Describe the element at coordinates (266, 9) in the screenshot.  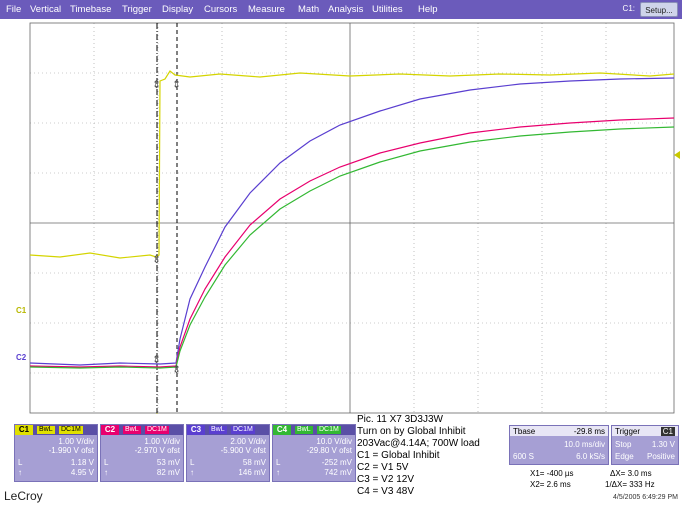
I see `menu-measure: Measure` at that location.